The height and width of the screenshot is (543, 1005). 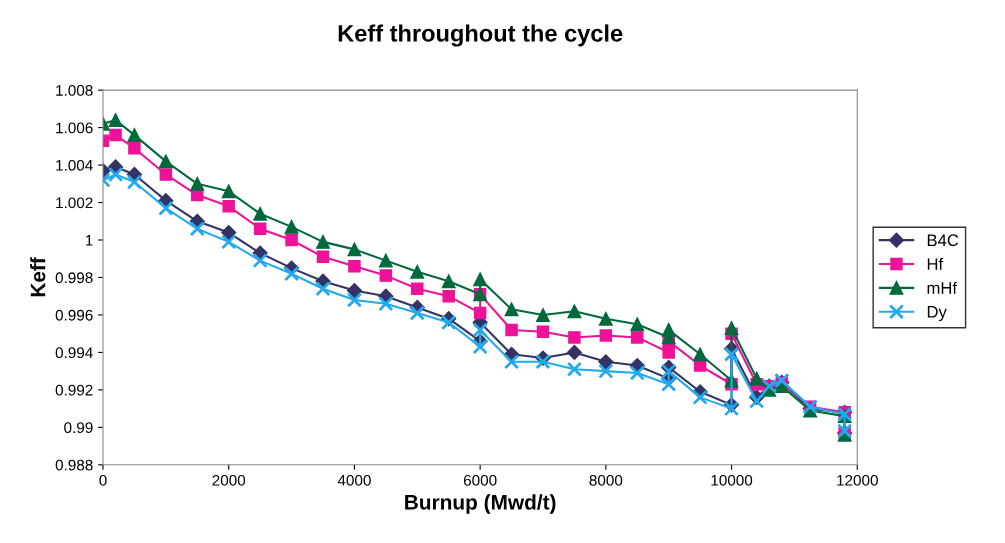 What do you see at coordinates (480, 480) in the screenshot?
I see `x-tick-label: 6000` at bounding box center [480, 480].